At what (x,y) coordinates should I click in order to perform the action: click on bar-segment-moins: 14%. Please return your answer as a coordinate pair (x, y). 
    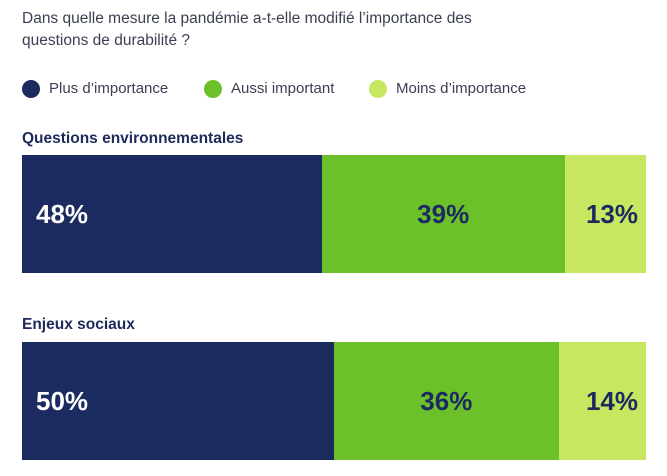
    Looking at the image, I should click on (602, 401).